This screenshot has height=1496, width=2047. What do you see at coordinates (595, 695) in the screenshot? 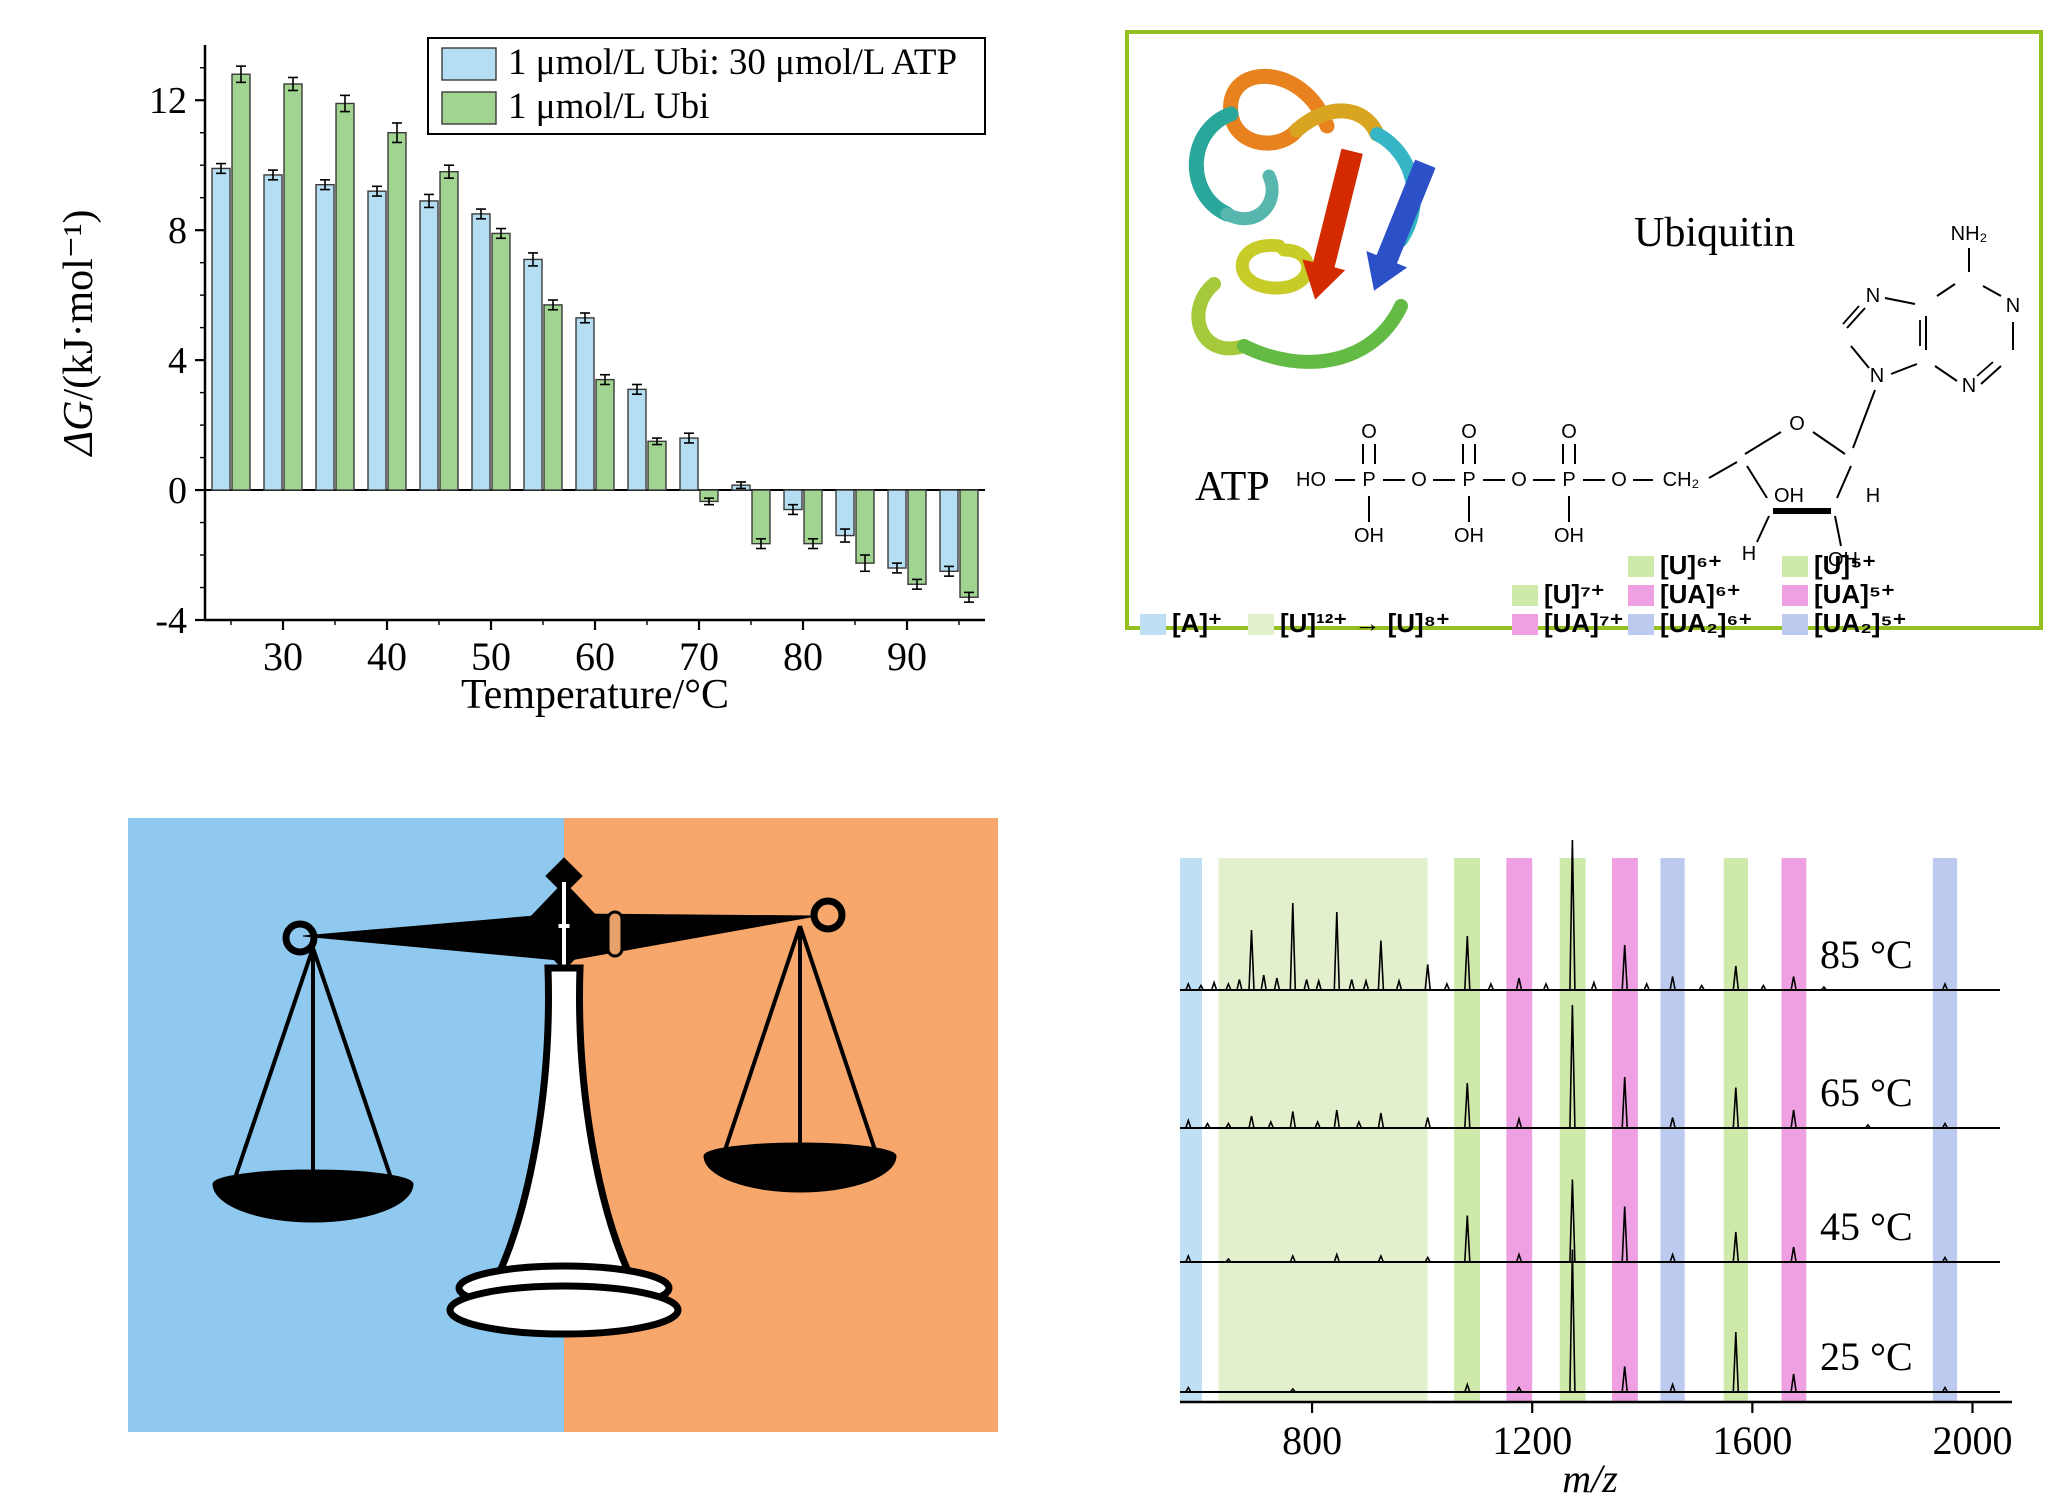
I see `x-axis-title: Temperature/°C` at bounding box center [595, 695].